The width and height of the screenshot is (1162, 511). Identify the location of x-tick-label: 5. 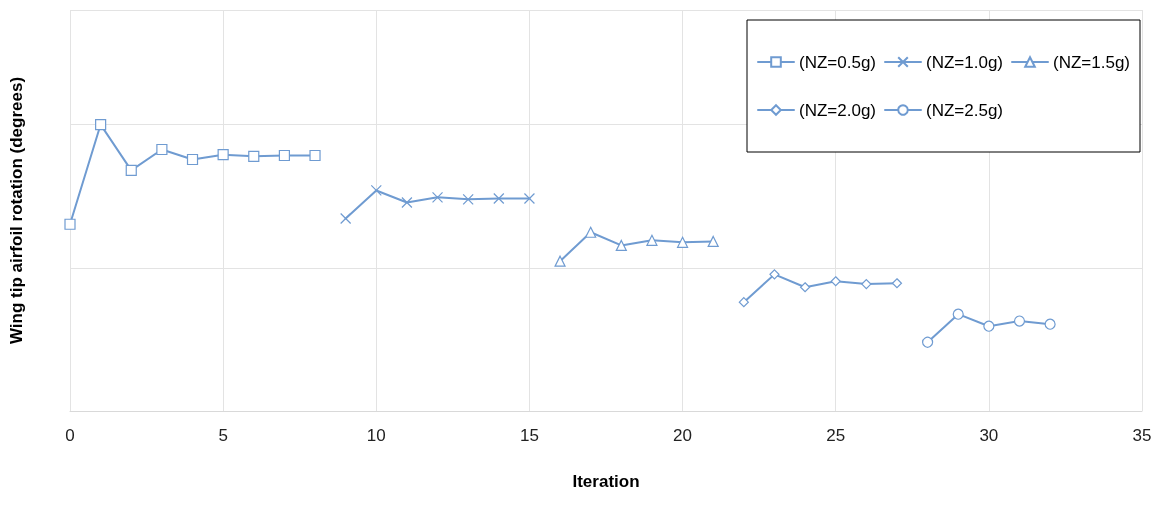
(223, 435).